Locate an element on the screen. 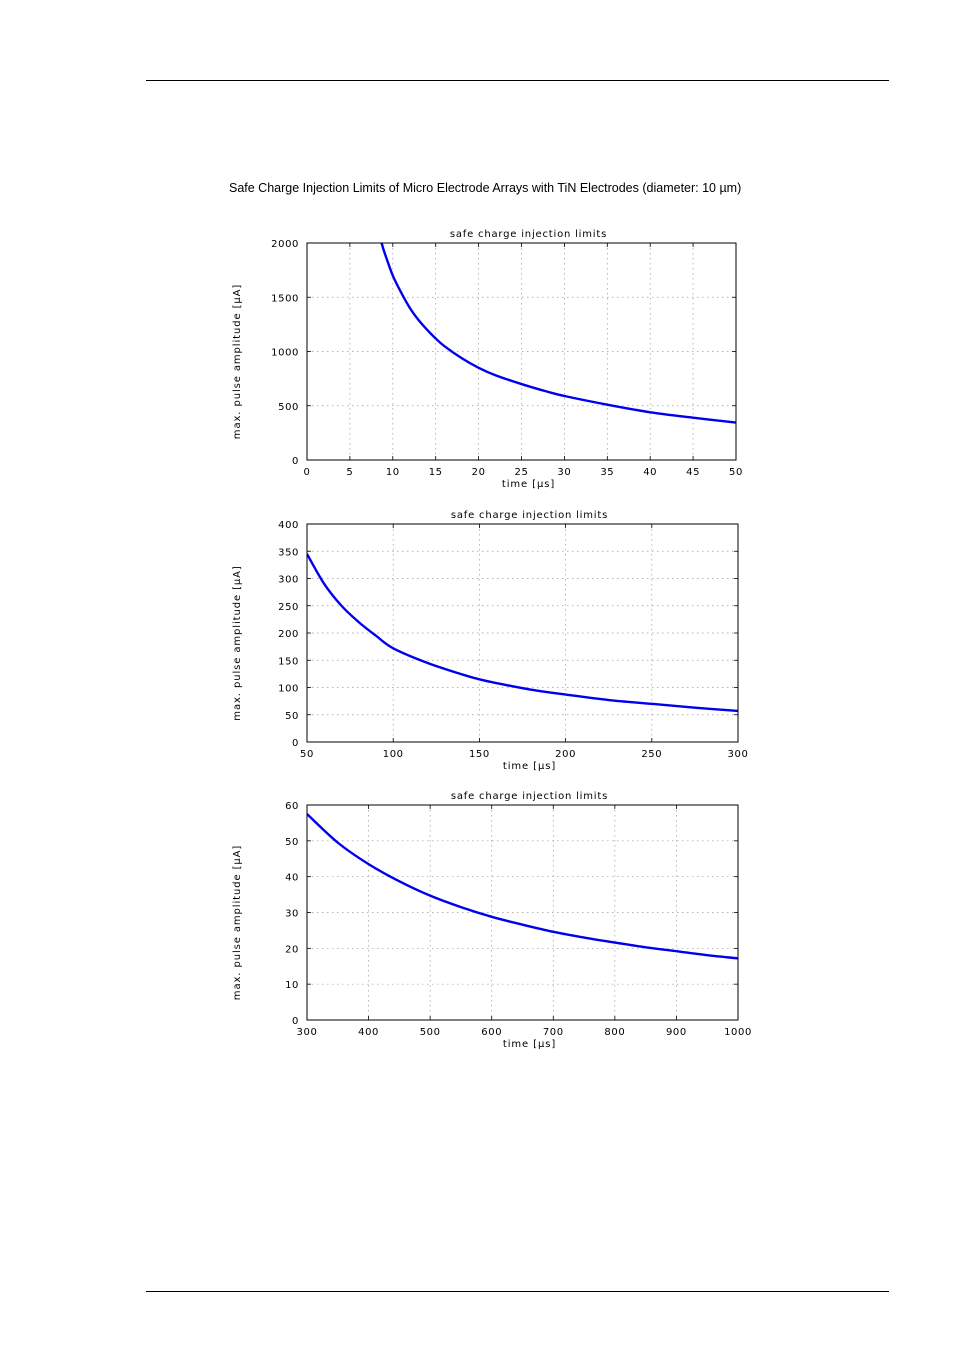 The image size is (954, 1350). x-tick-label: 800 is located at coordinates (614, 1032).